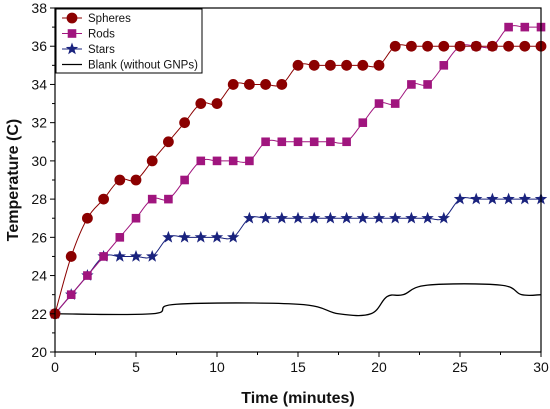 The height and width of the screenshot is (409, 550). I want to click on y-tick-label: 30, so click(39, 161).